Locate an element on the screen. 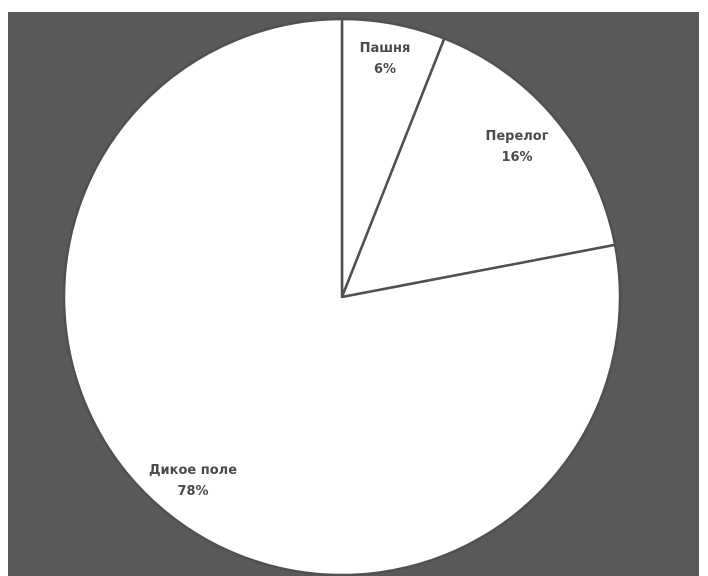  left-edge-strip is located at coordinates (4, 288).